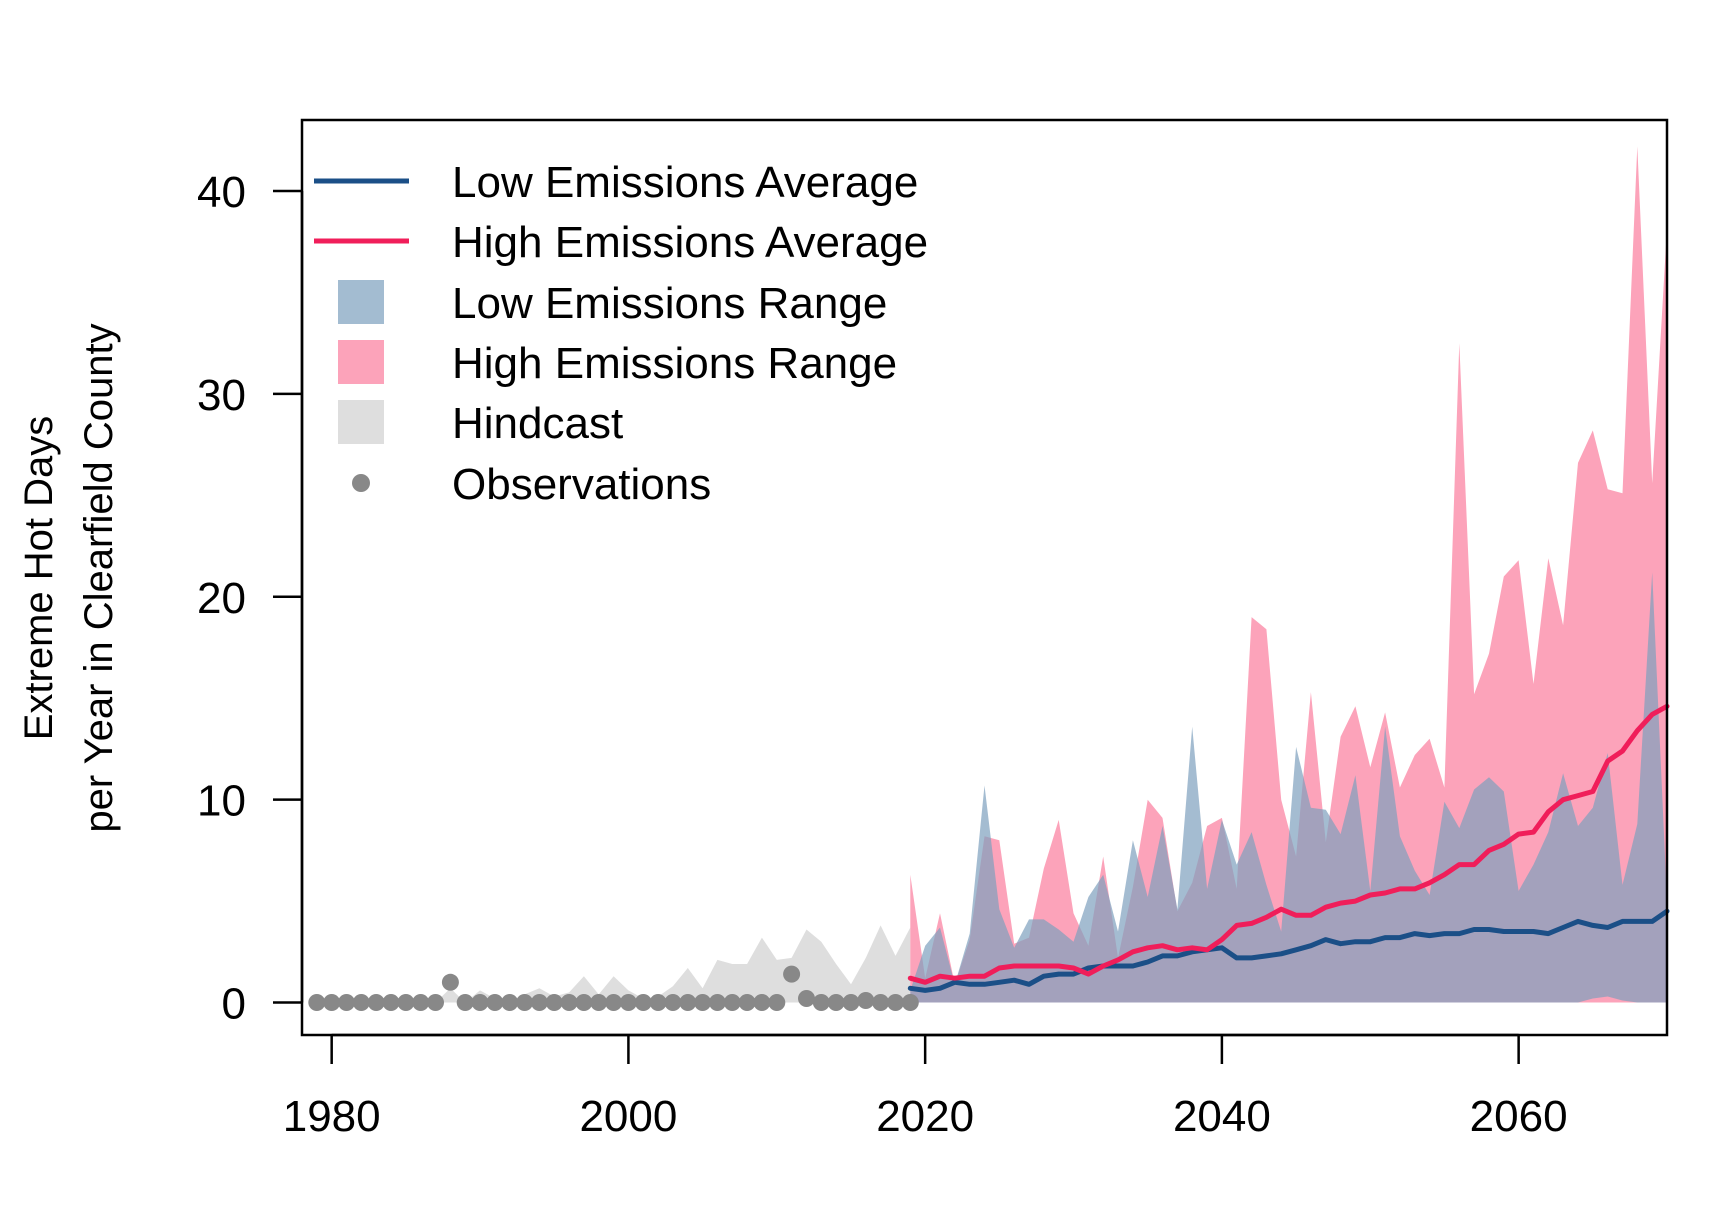 The image size is (1716, 1212). Describe the element at coordinates (1288, 844) in the screenshot. I see `high-emissions-average-line` at that location.